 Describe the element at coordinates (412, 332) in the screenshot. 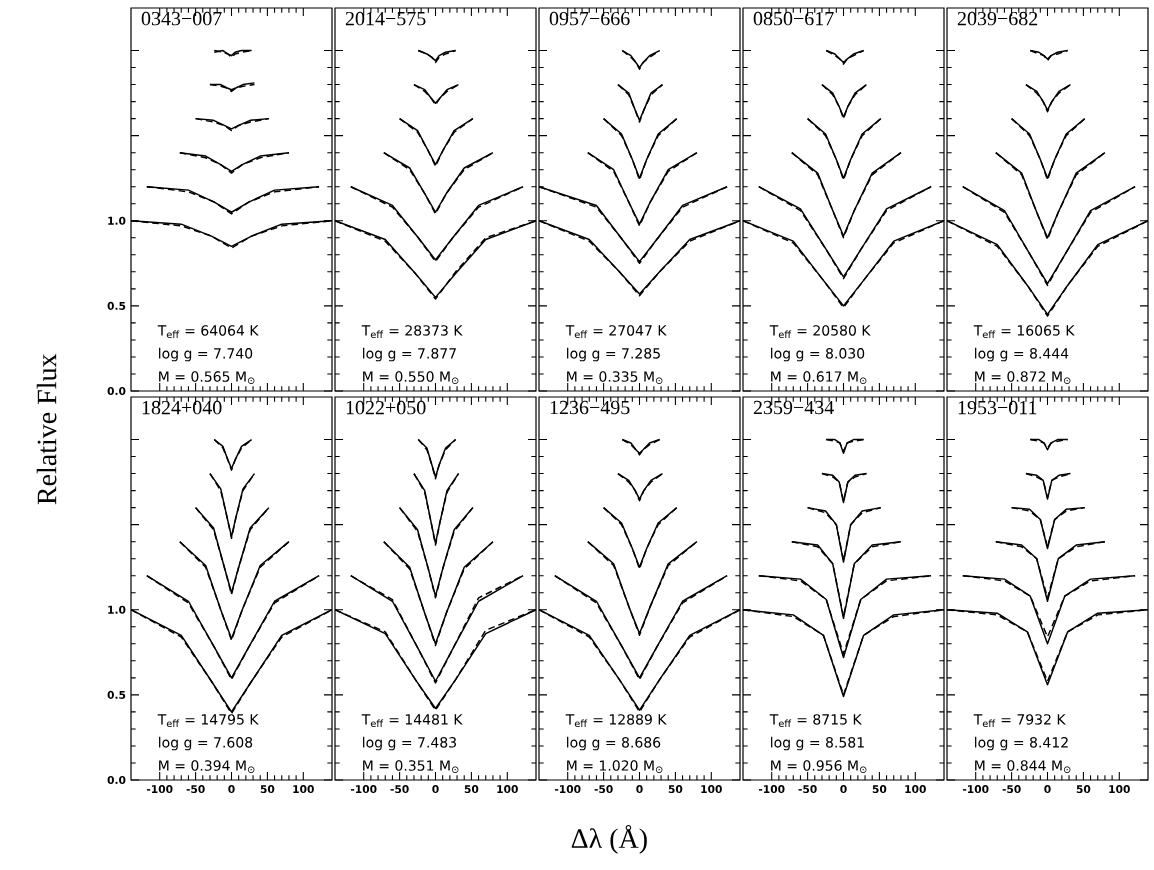

I see `annotation: T$_{eff}$ = 28373 K` at that location.